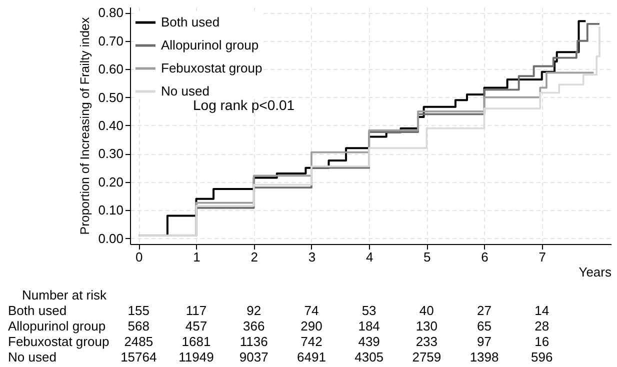 The image size is (617, 367). What do you see at coordinates (111, 154) in the screenshot?
I see `y-tick-label: 0.30` at bounding box center [111, 154].